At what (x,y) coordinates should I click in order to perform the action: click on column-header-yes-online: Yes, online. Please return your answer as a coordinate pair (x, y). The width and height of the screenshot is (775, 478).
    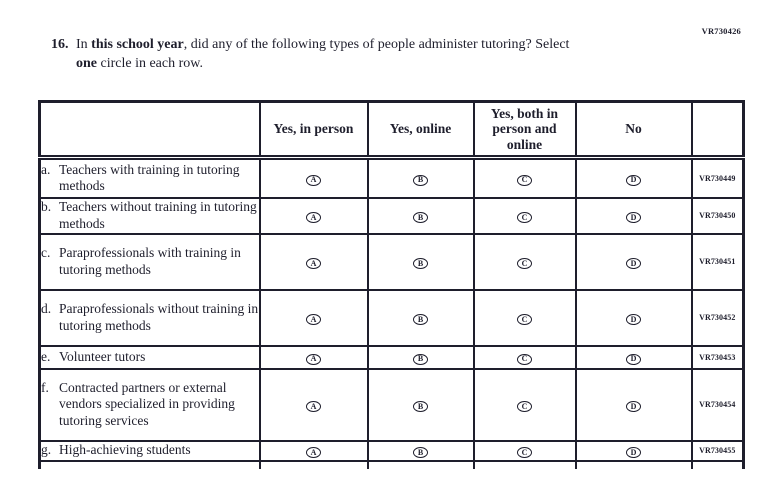
    Looking at the image, I should click on (420, 130).